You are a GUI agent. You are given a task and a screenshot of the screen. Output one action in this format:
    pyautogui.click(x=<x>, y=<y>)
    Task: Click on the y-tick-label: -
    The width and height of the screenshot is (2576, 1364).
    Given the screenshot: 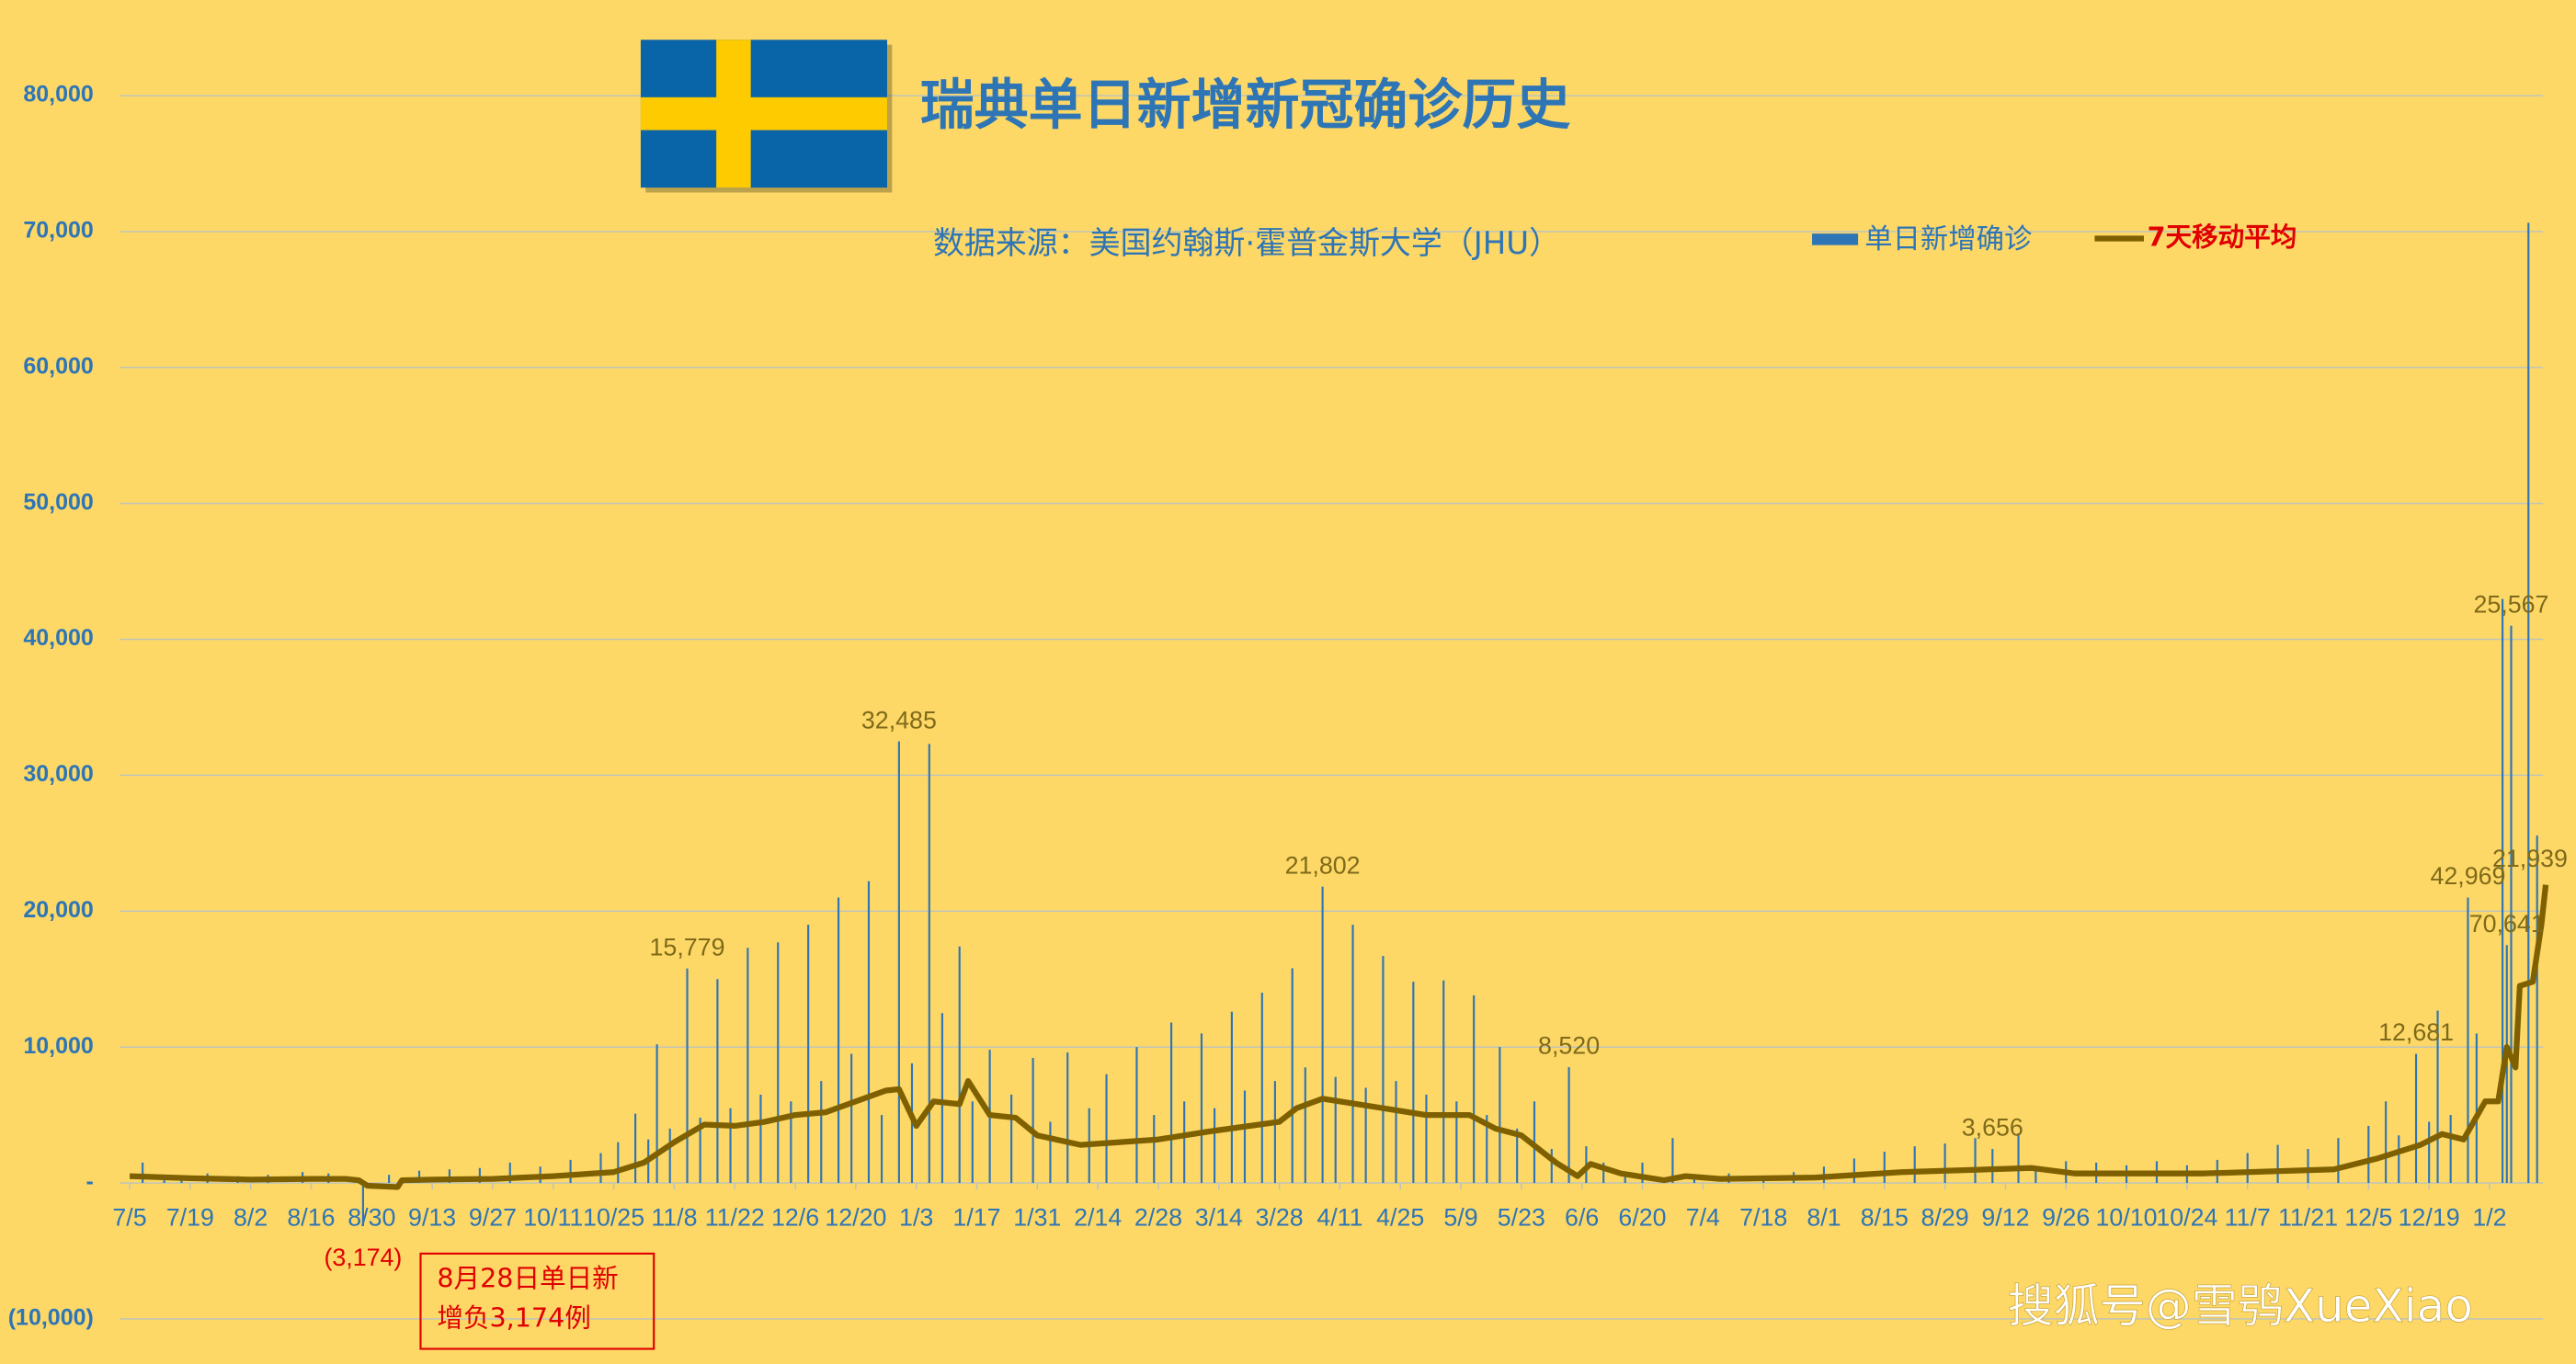 What is the action you would take?
    pyautogui.click(x=90, y=1182)
    